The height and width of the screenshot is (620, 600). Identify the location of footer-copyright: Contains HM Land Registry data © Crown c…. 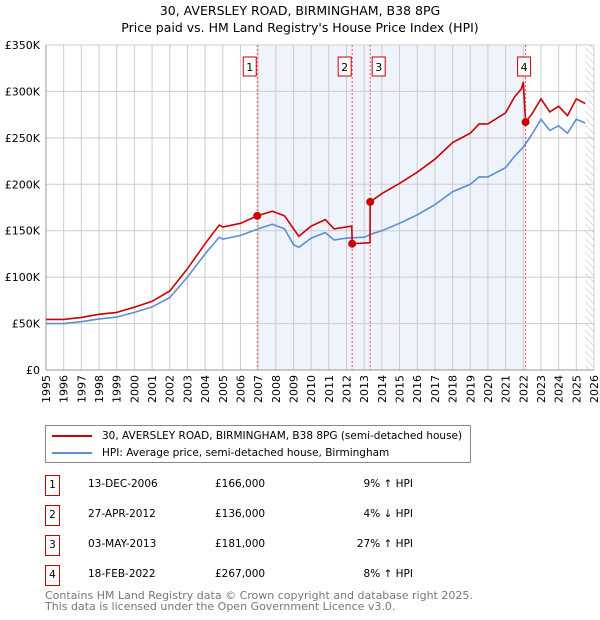
(259, 595).